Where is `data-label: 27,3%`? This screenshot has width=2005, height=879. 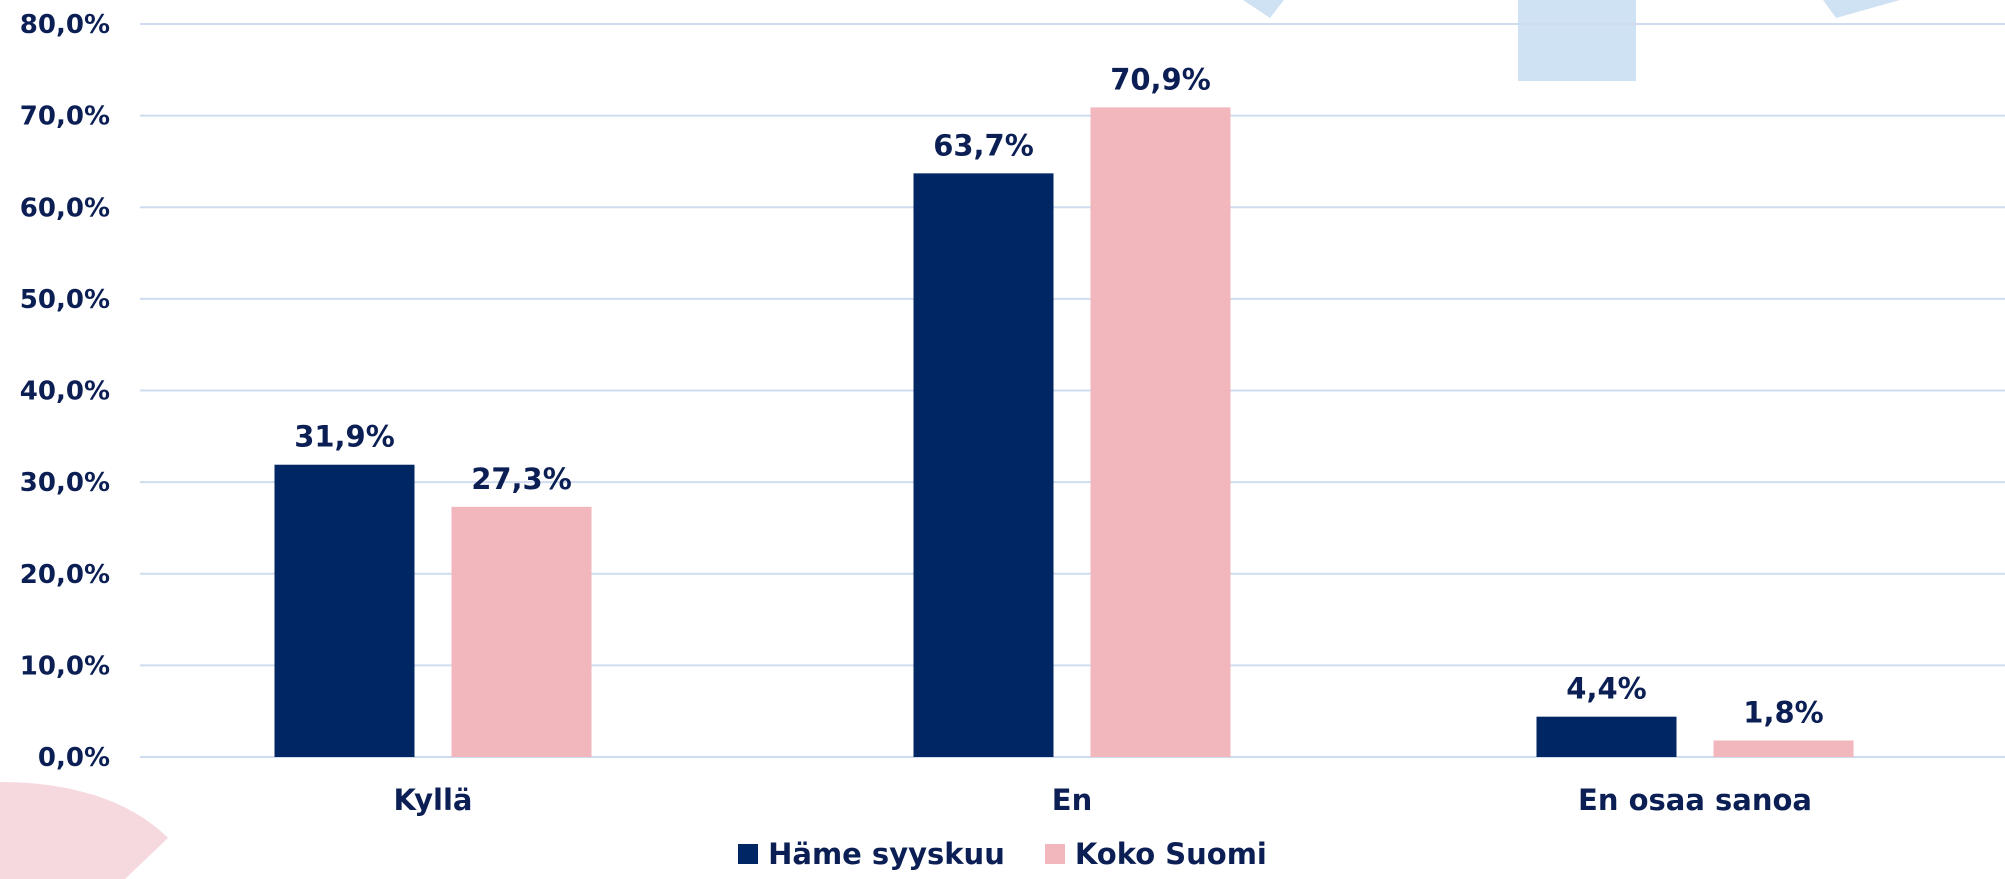
data-label: 27,3% is located at coordinates (521, 479).